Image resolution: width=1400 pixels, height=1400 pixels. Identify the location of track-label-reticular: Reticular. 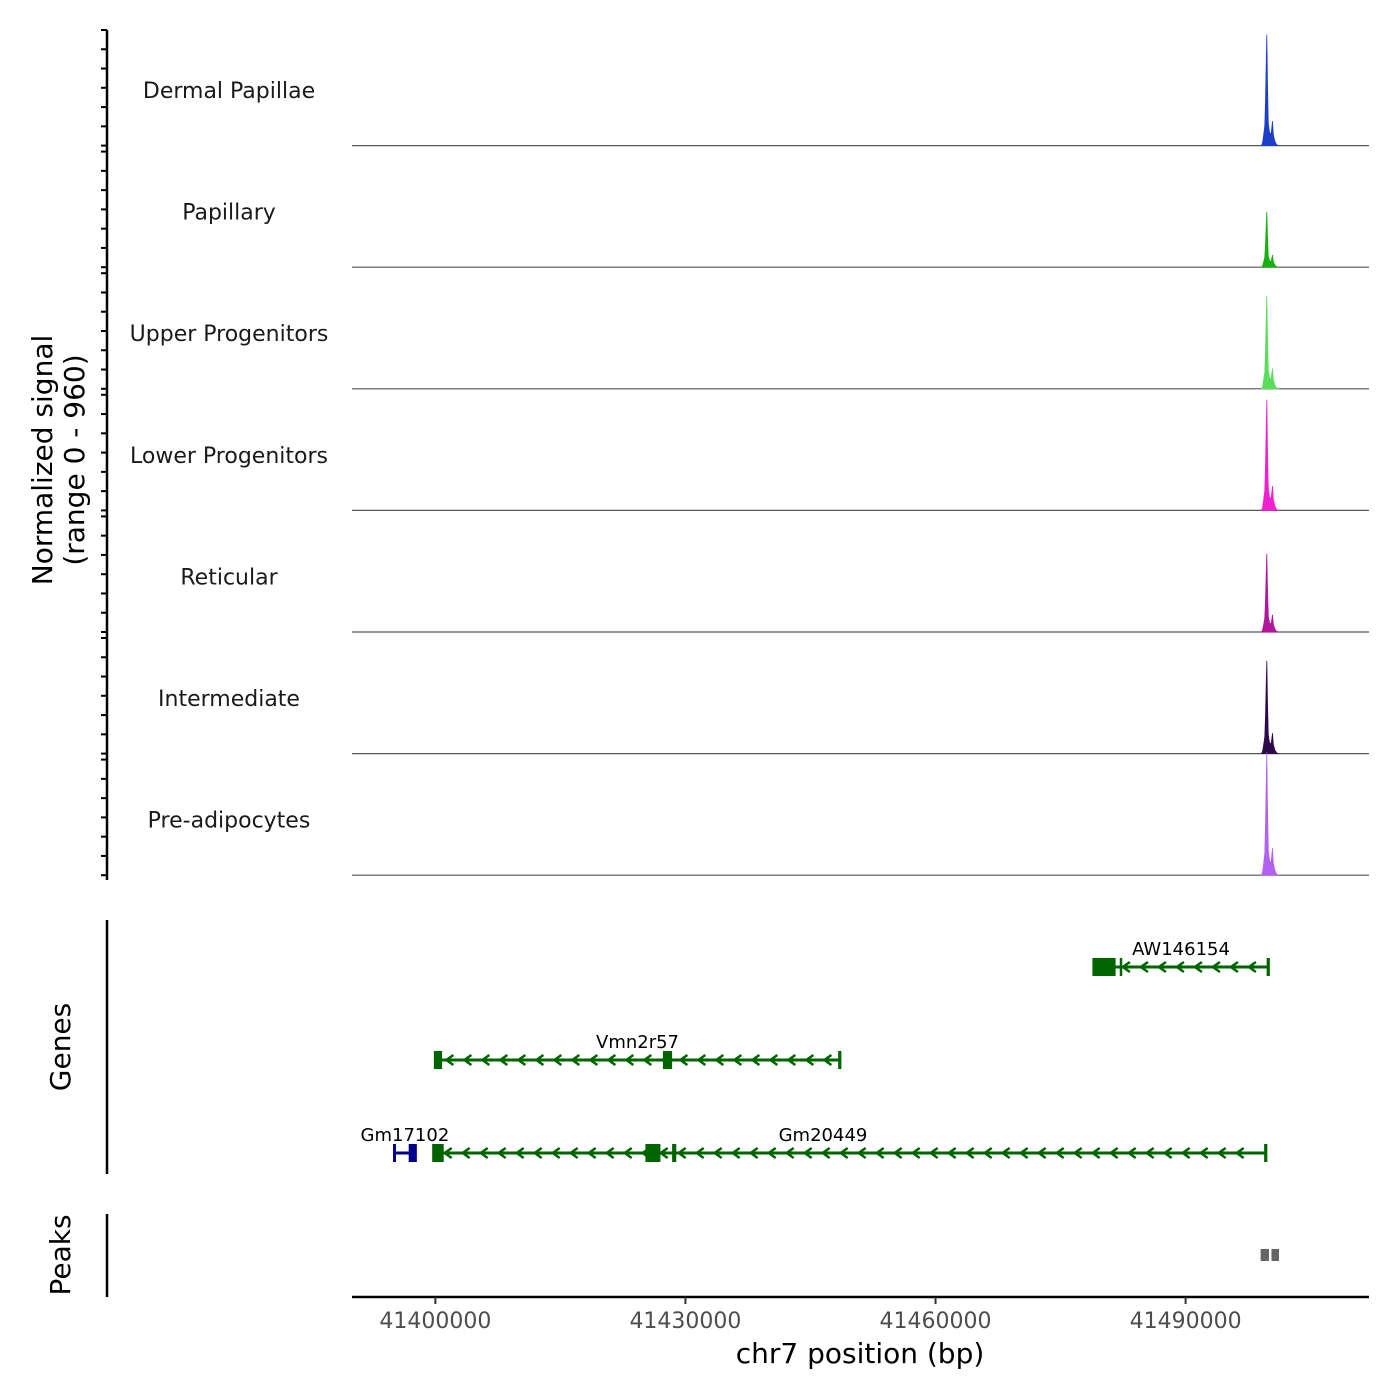
(229, 577).